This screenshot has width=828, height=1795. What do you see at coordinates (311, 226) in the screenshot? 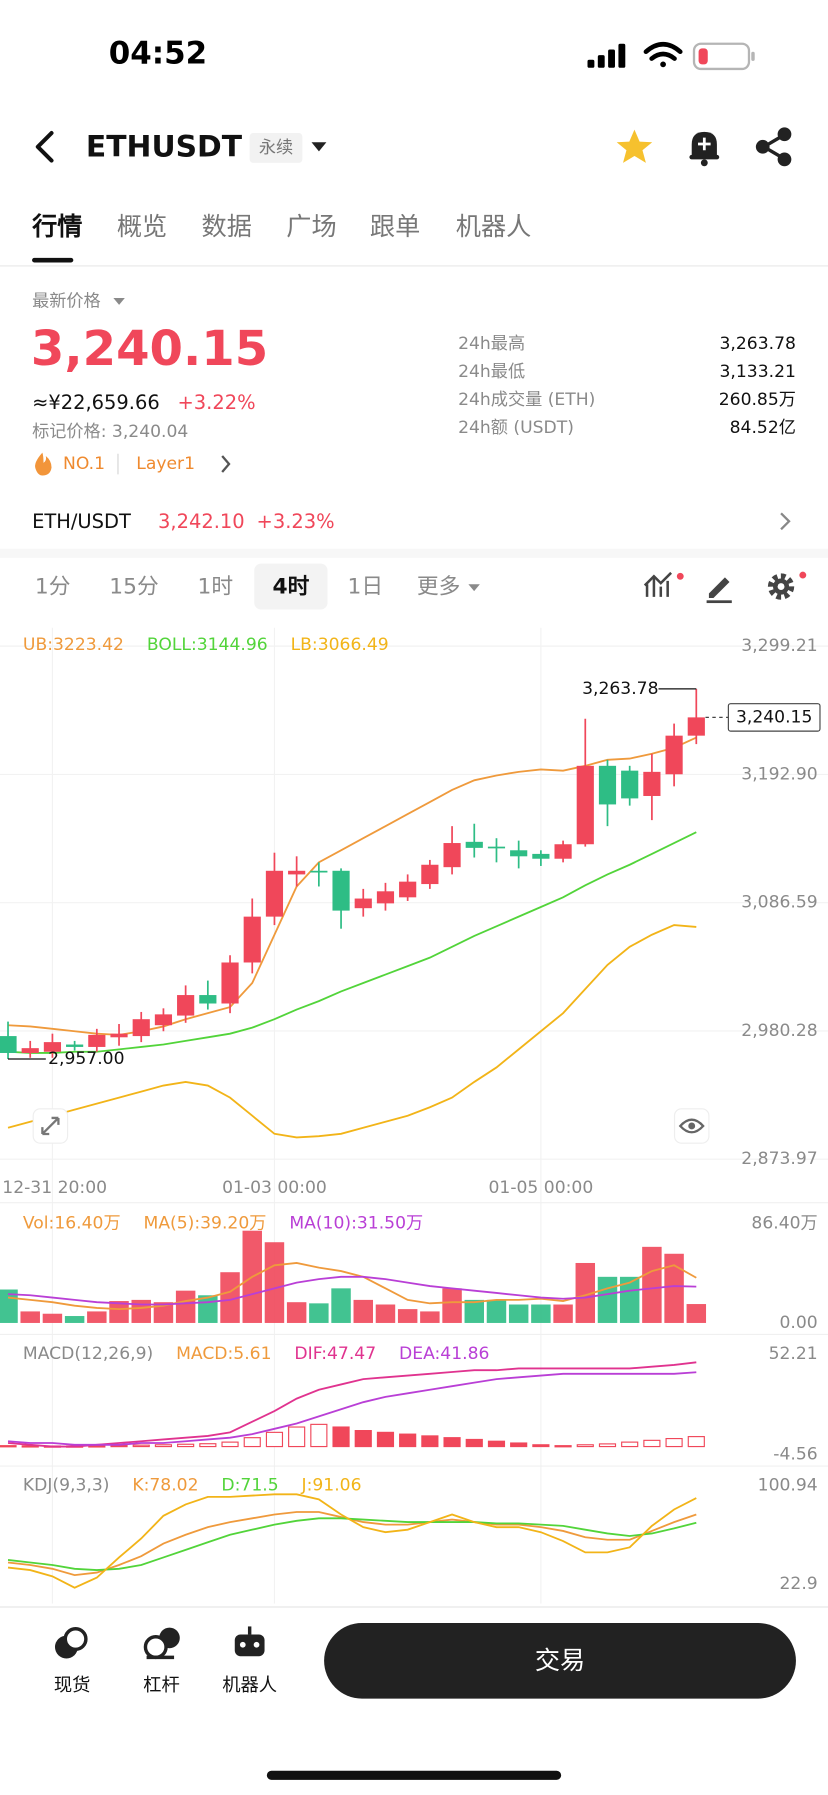
I see `tab: 广场` at bounding box center [311, 226].